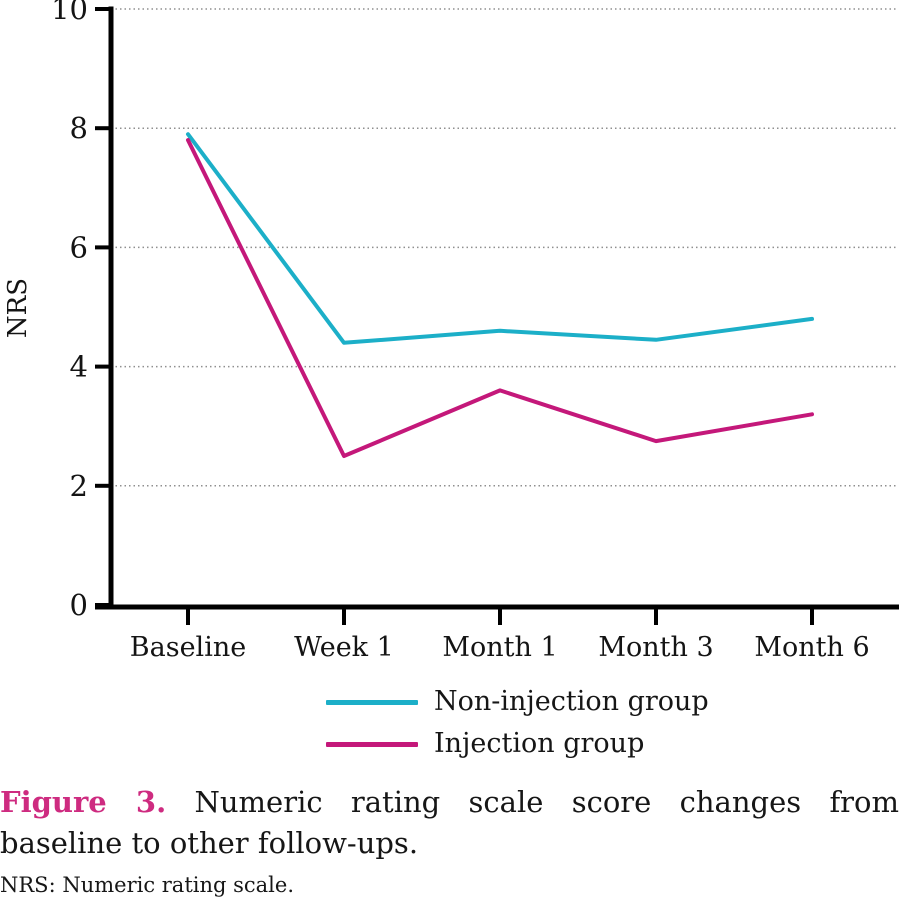 This screenshot has height=908, width=899. What do you see at coordinates (18, 308) in the screenshot?
I see `y-axis-label: NRS` at bounding box center [18, 308].